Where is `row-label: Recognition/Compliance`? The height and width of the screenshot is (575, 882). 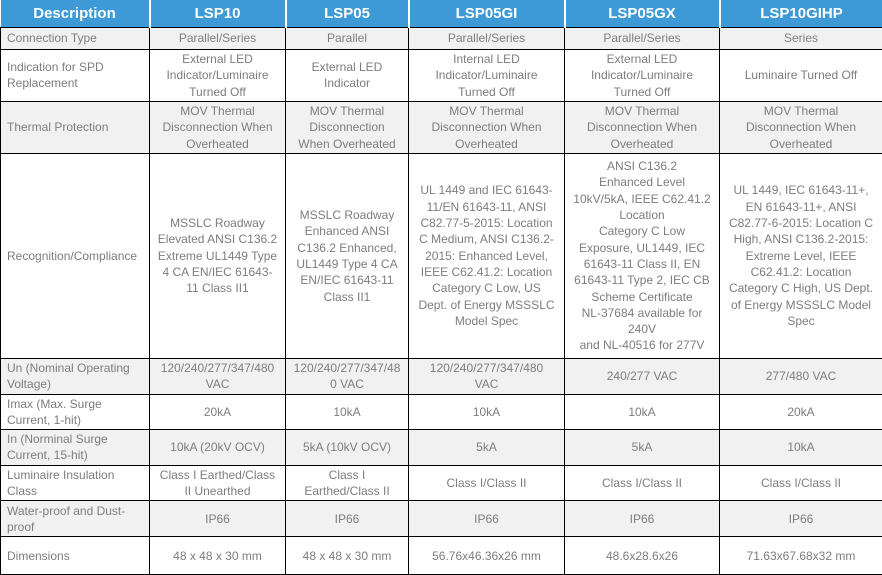
row-label: Recognition/Compliance is located at coordinates (75, 255).